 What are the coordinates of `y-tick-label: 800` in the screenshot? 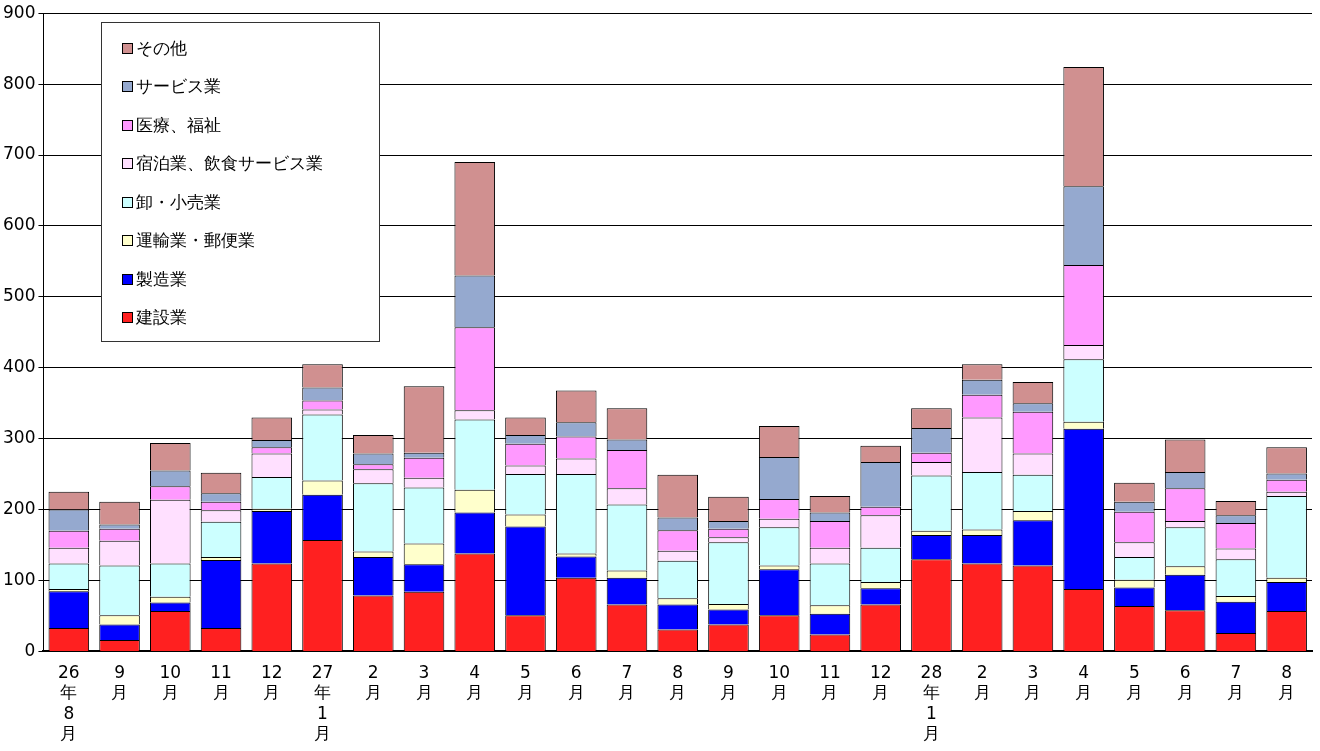 It's located at (19, 82).